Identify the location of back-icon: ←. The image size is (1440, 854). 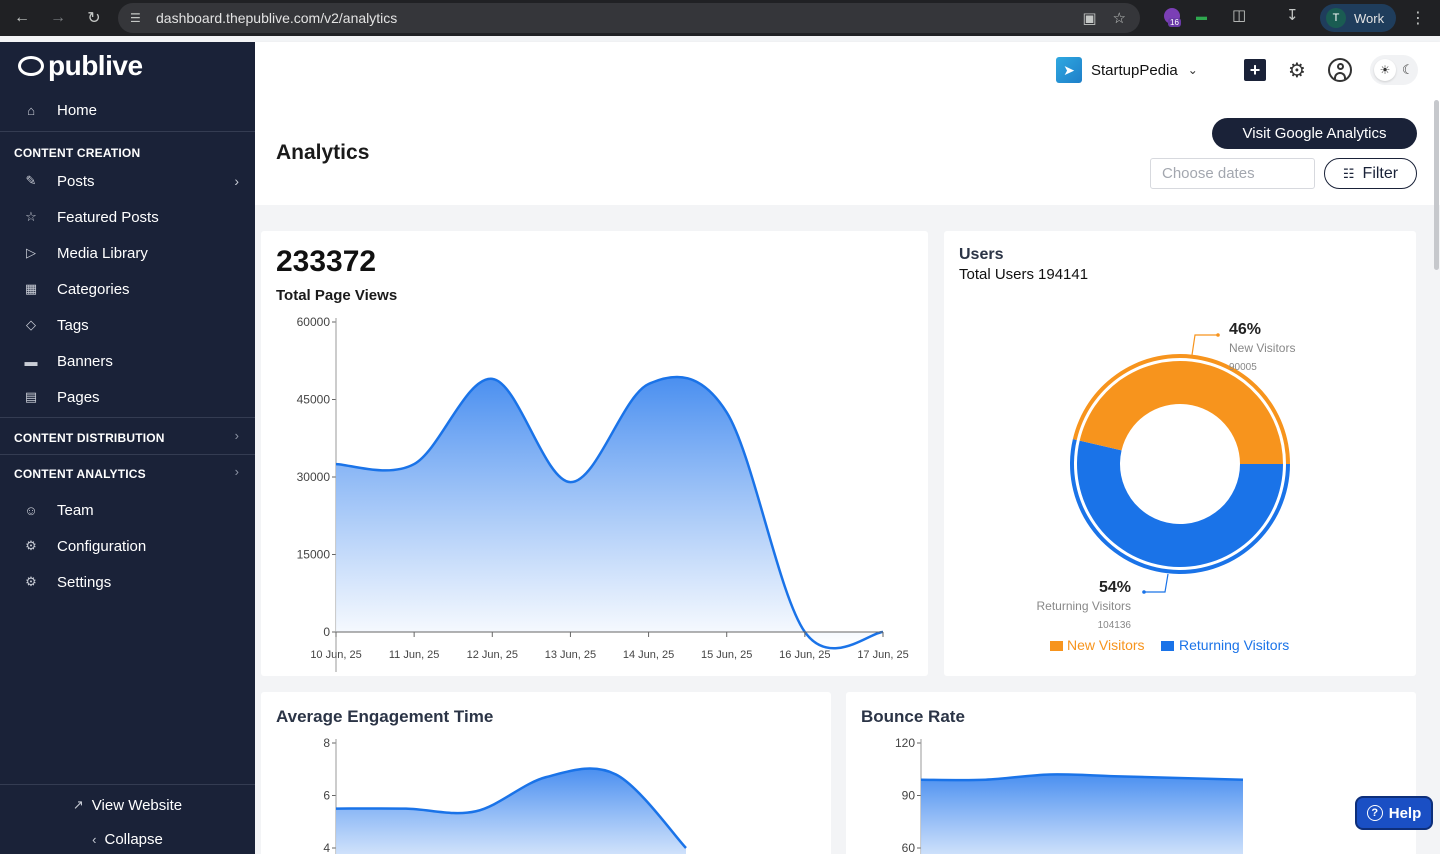
(22, 17).